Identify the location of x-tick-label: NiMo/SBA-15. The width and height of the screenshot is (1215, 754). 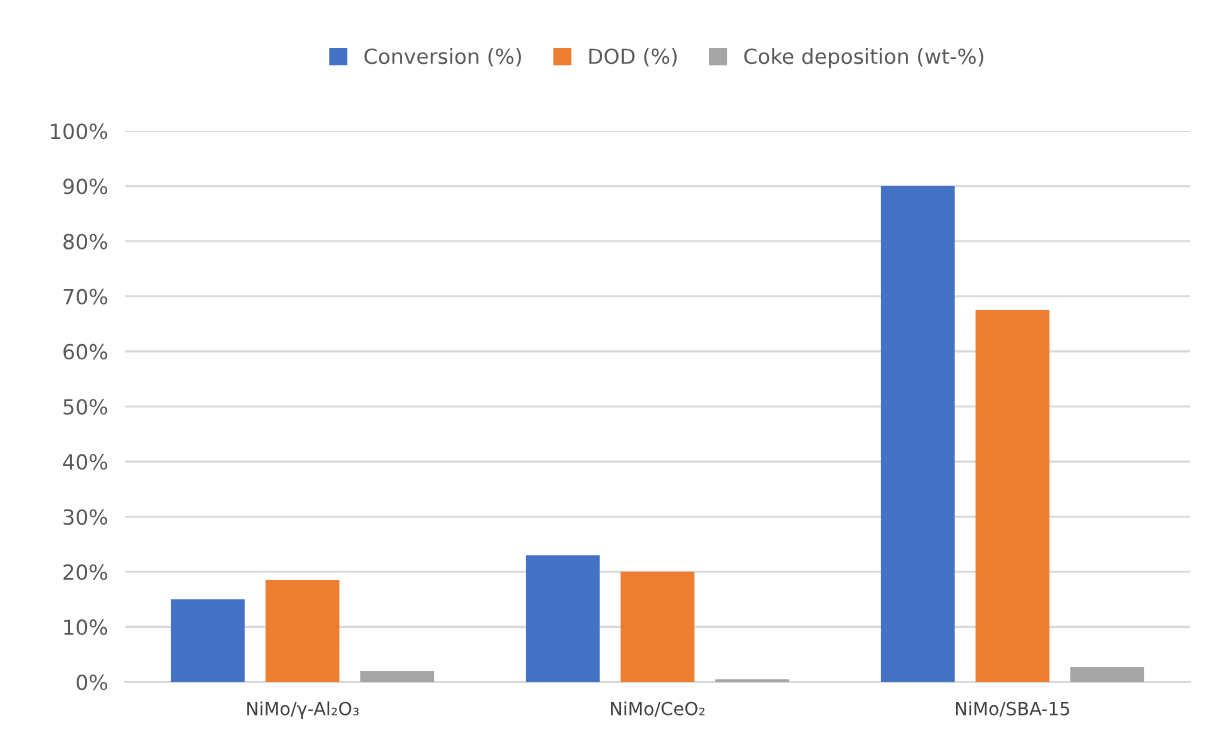
(1013, 709).